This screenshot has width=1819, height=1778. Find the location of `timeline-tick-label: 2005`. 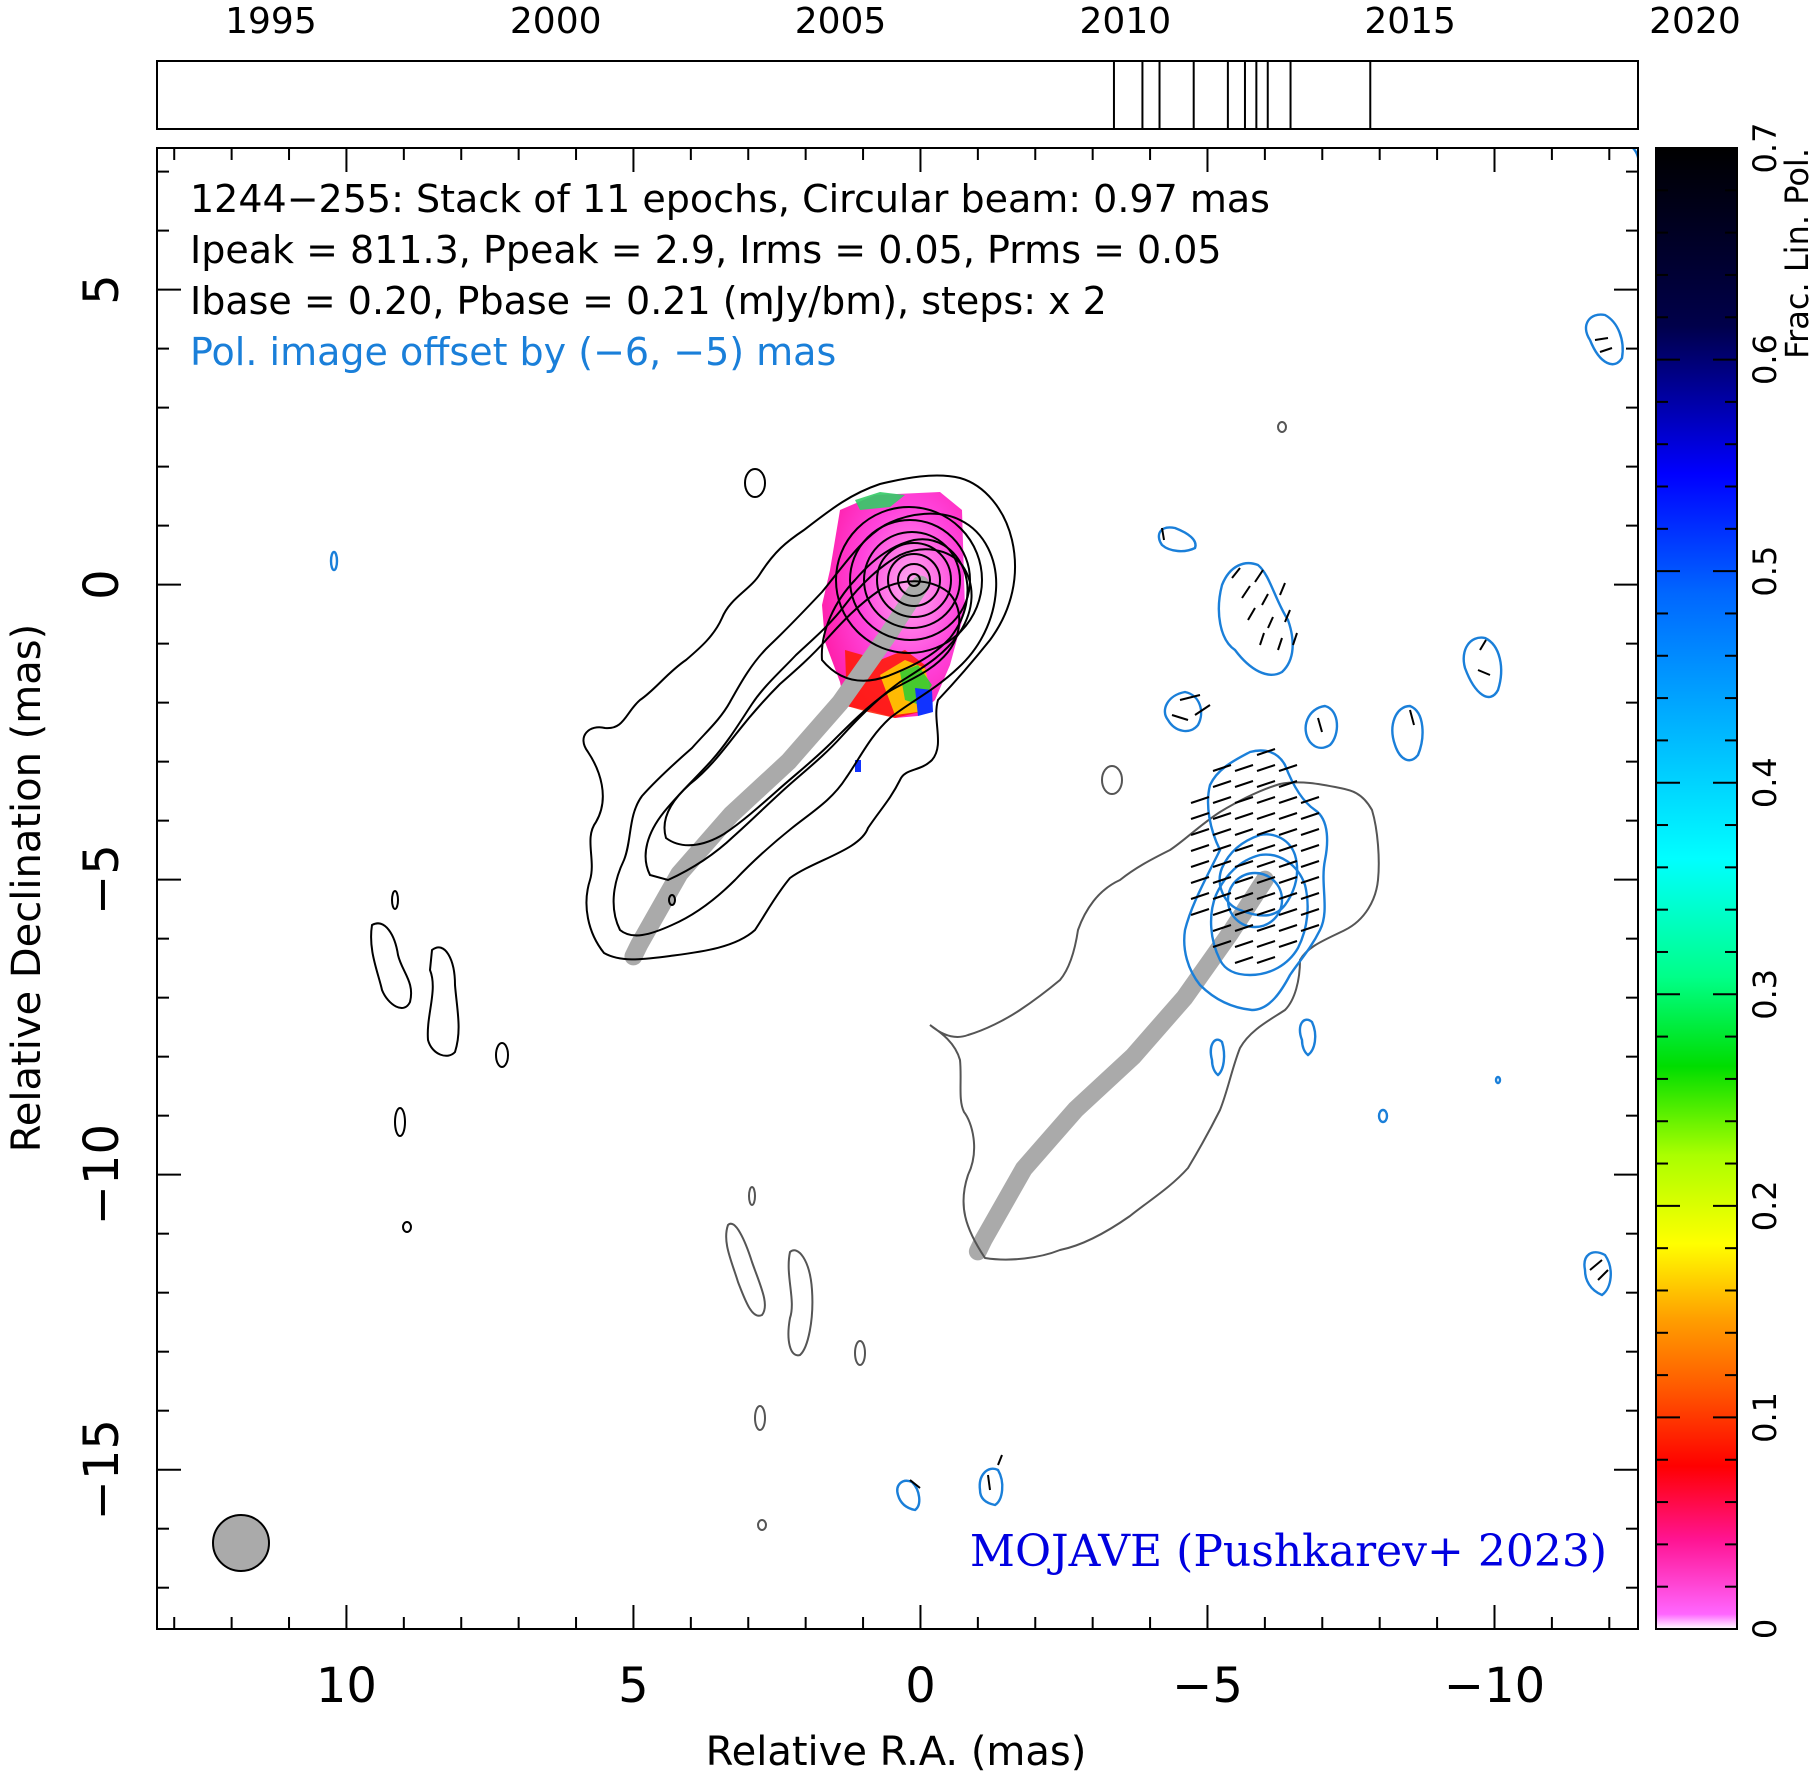

timeline-tick-label: 2005 is located at coordinates (841, 21).